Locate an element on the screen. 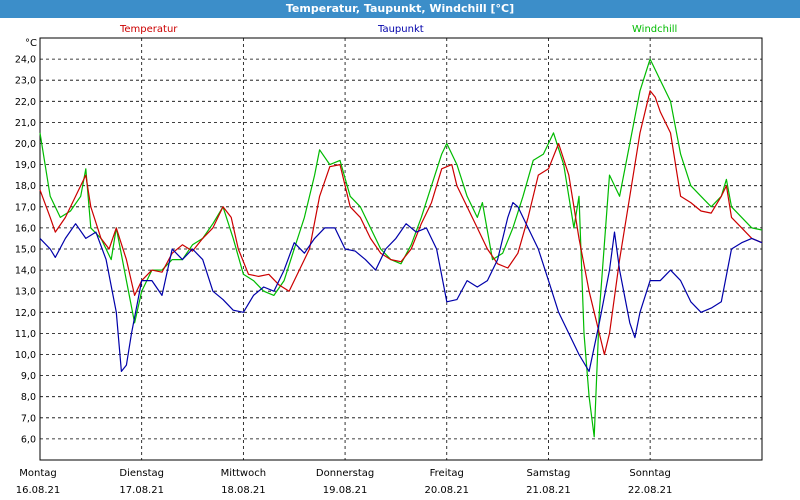 This screenshot has width=800, height=500. day-date-label: 20.08.21 is located at coordinates (446, 490).